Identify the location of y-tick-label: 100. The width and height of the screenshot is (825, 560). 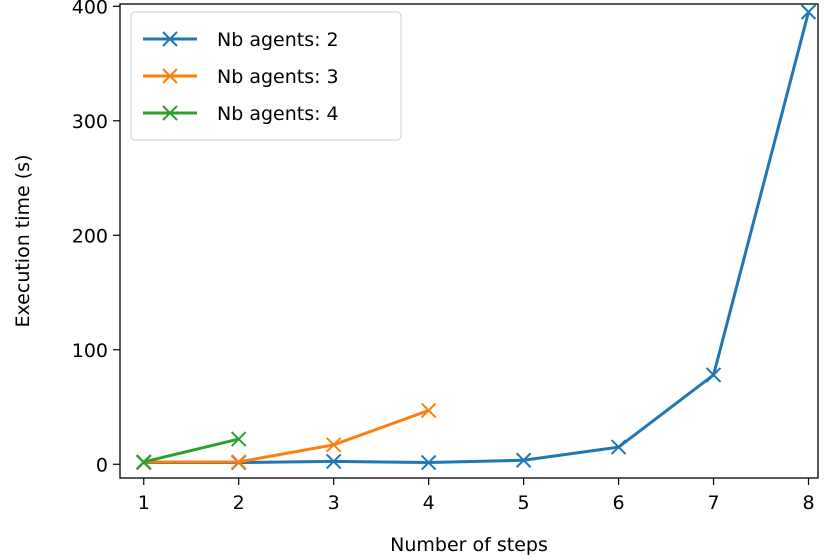
(90, 351).